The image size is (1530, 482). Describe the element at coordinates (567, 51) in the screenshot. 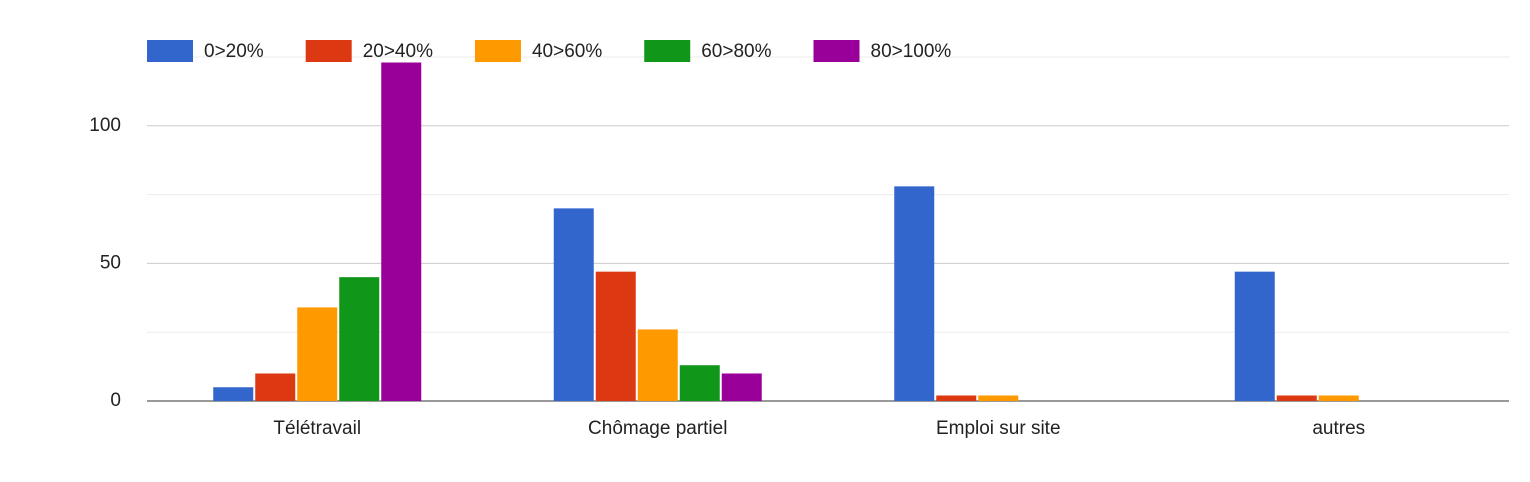

I see `legend-label: 40>60%` at that location.